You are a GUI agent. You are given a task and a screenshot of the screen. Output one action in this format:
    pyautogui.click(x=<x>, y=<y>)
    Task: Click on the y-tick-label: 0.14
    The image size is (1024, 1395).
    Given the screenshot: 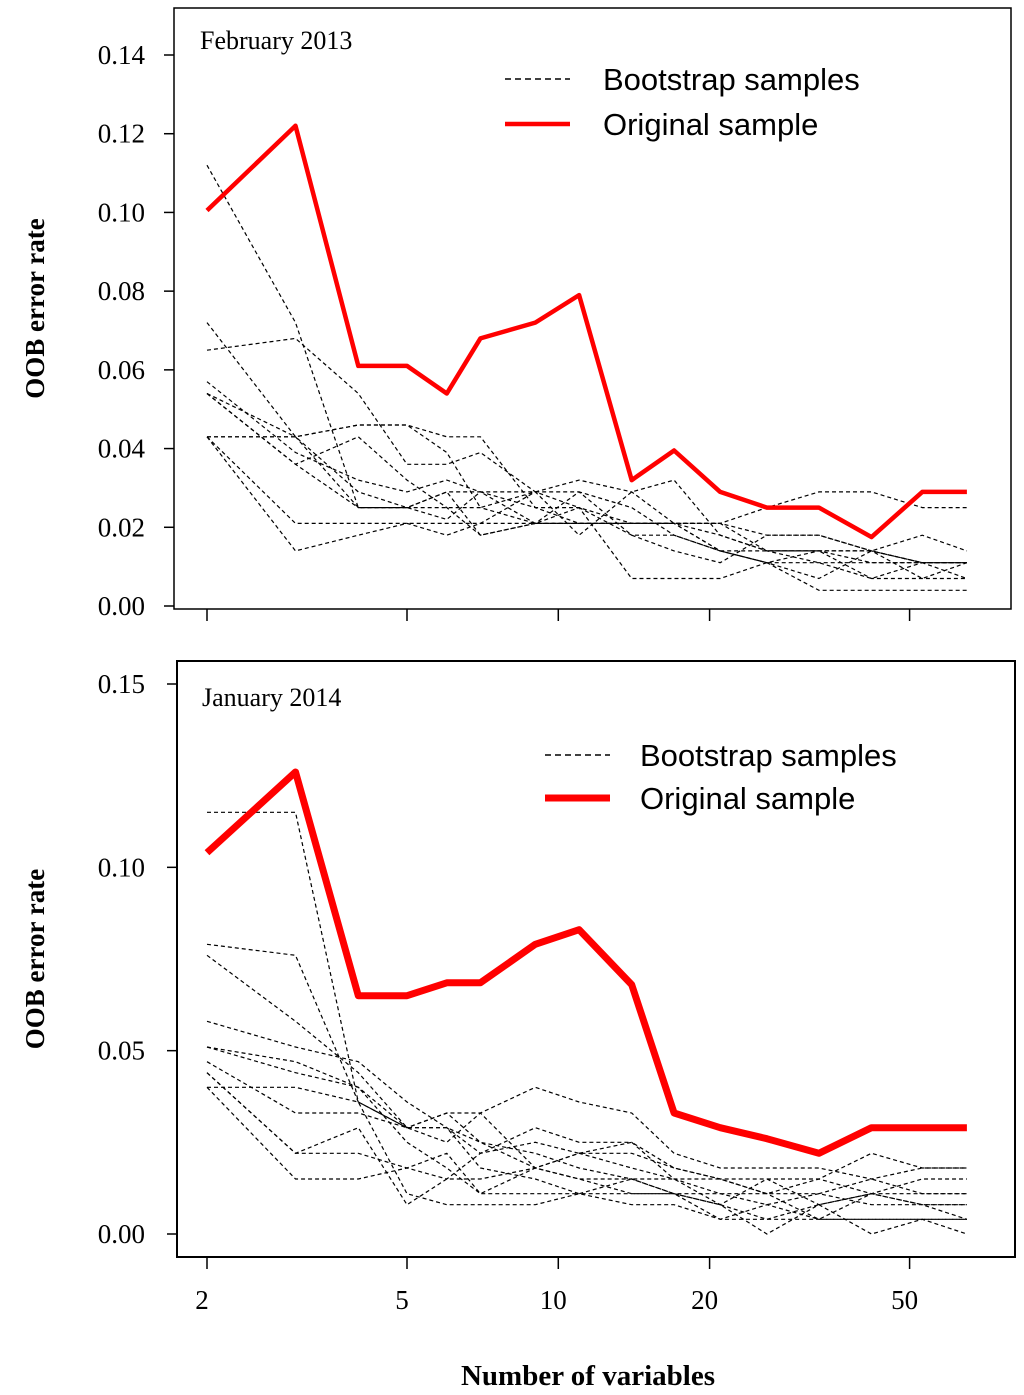 What is the action you would take?
    pyautogui.click(x=122, y=55)
    